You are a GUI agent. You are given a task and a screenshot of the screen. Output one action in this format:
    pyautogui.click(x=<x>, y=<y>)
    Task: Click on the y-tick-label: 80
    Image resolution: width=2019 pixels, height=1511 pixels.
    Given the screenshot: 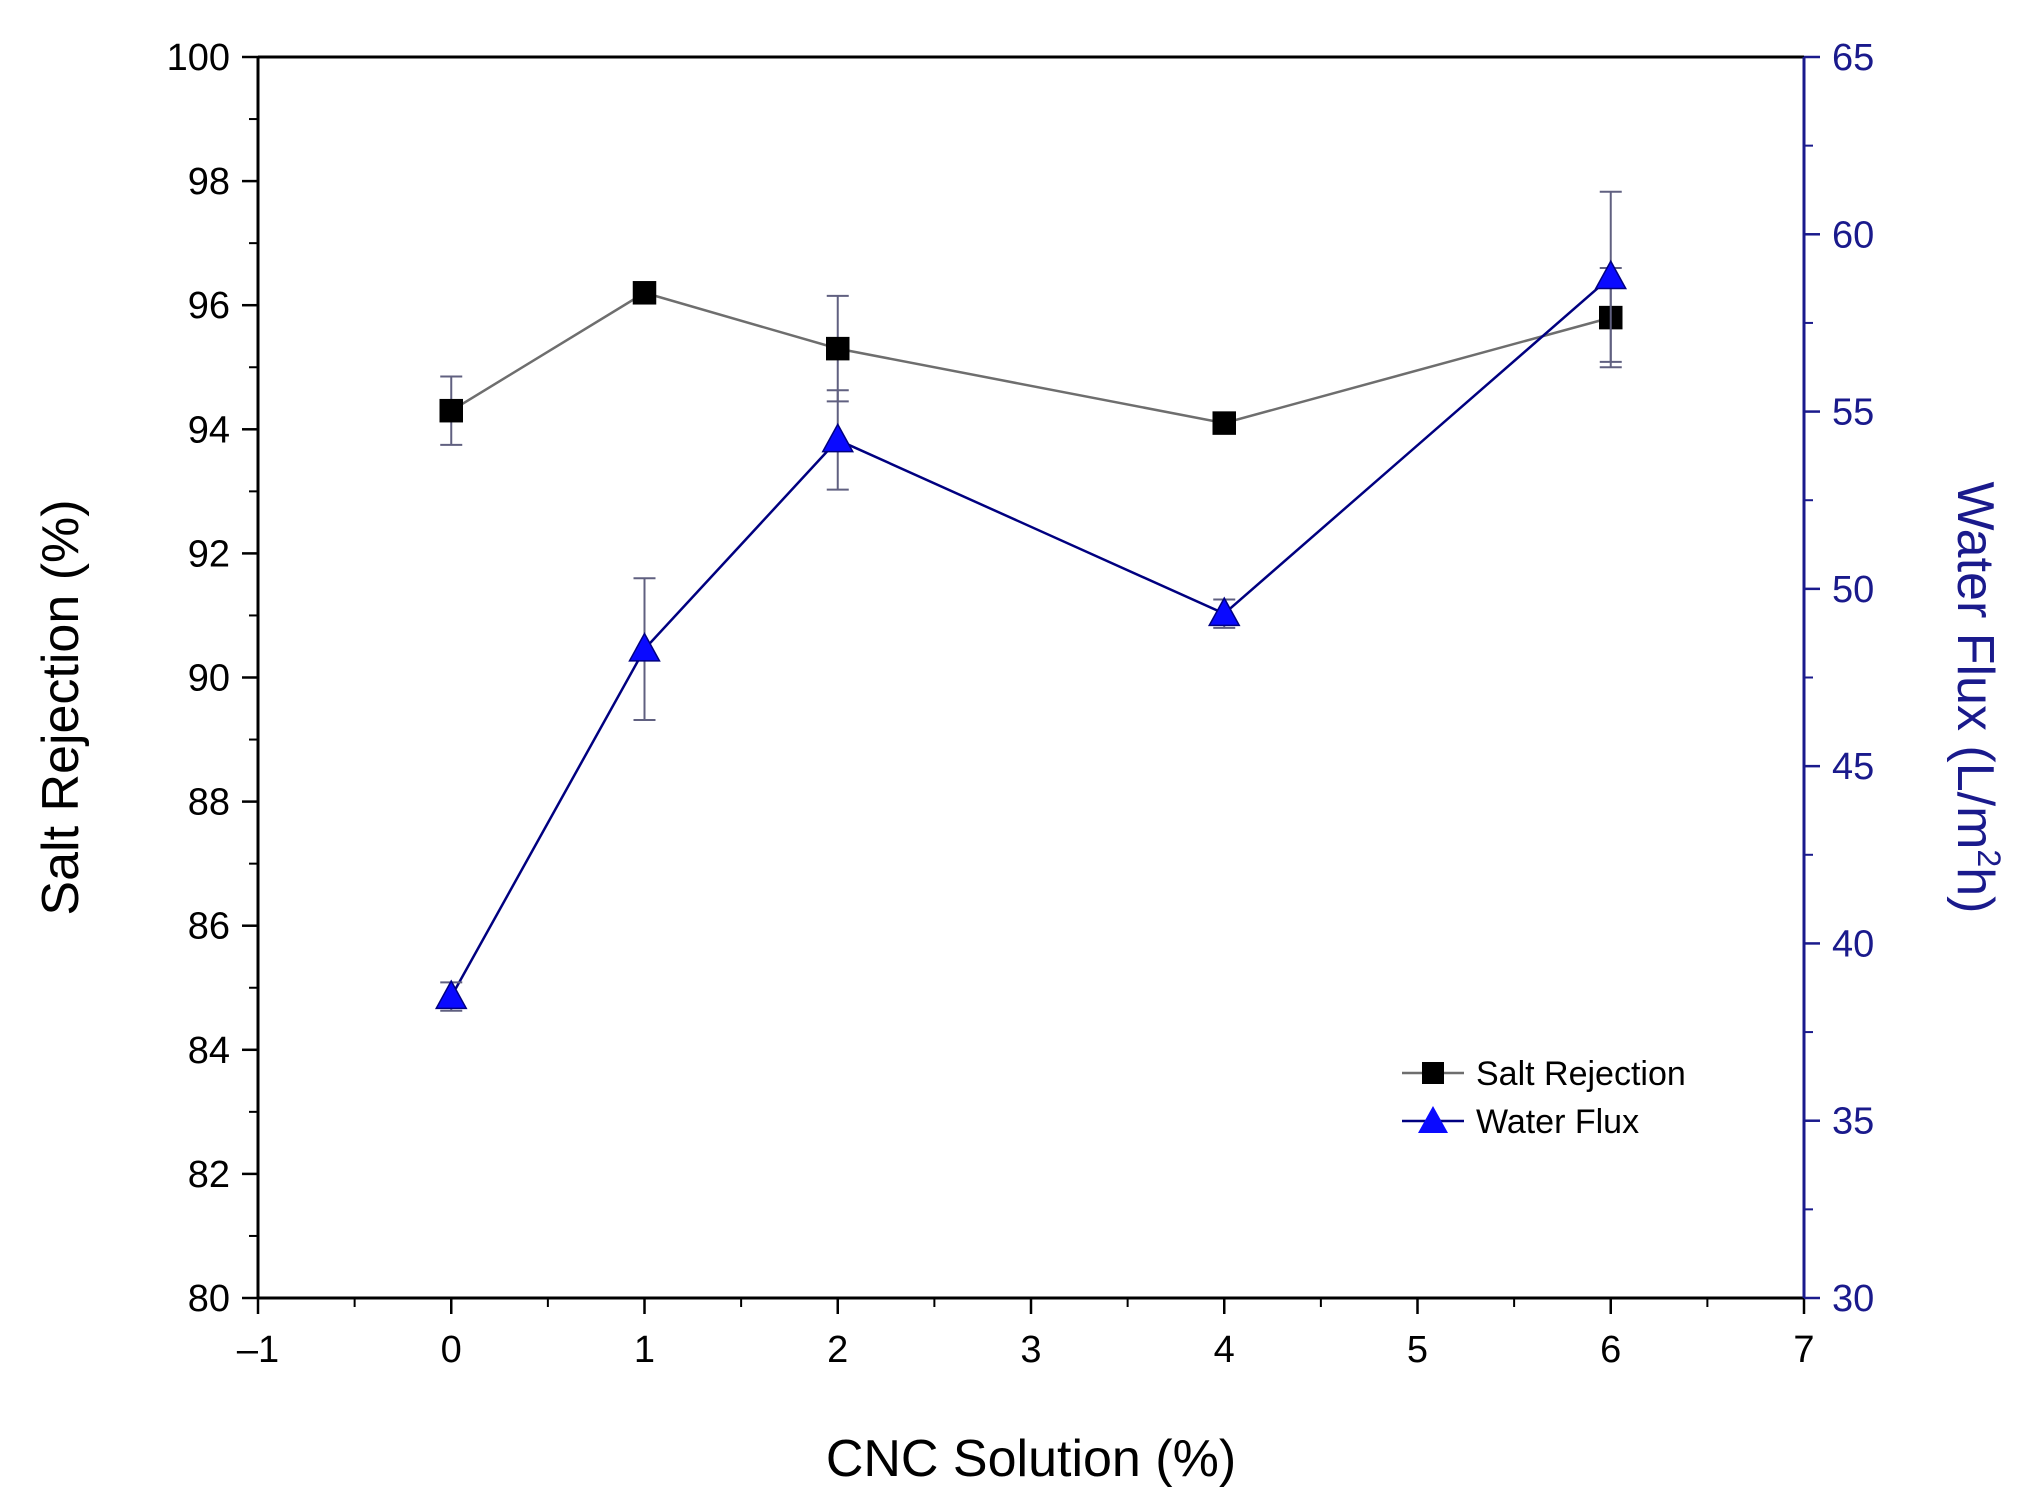 What is the action you would take?
    pyautogui.click(x=209, y=1299)
    